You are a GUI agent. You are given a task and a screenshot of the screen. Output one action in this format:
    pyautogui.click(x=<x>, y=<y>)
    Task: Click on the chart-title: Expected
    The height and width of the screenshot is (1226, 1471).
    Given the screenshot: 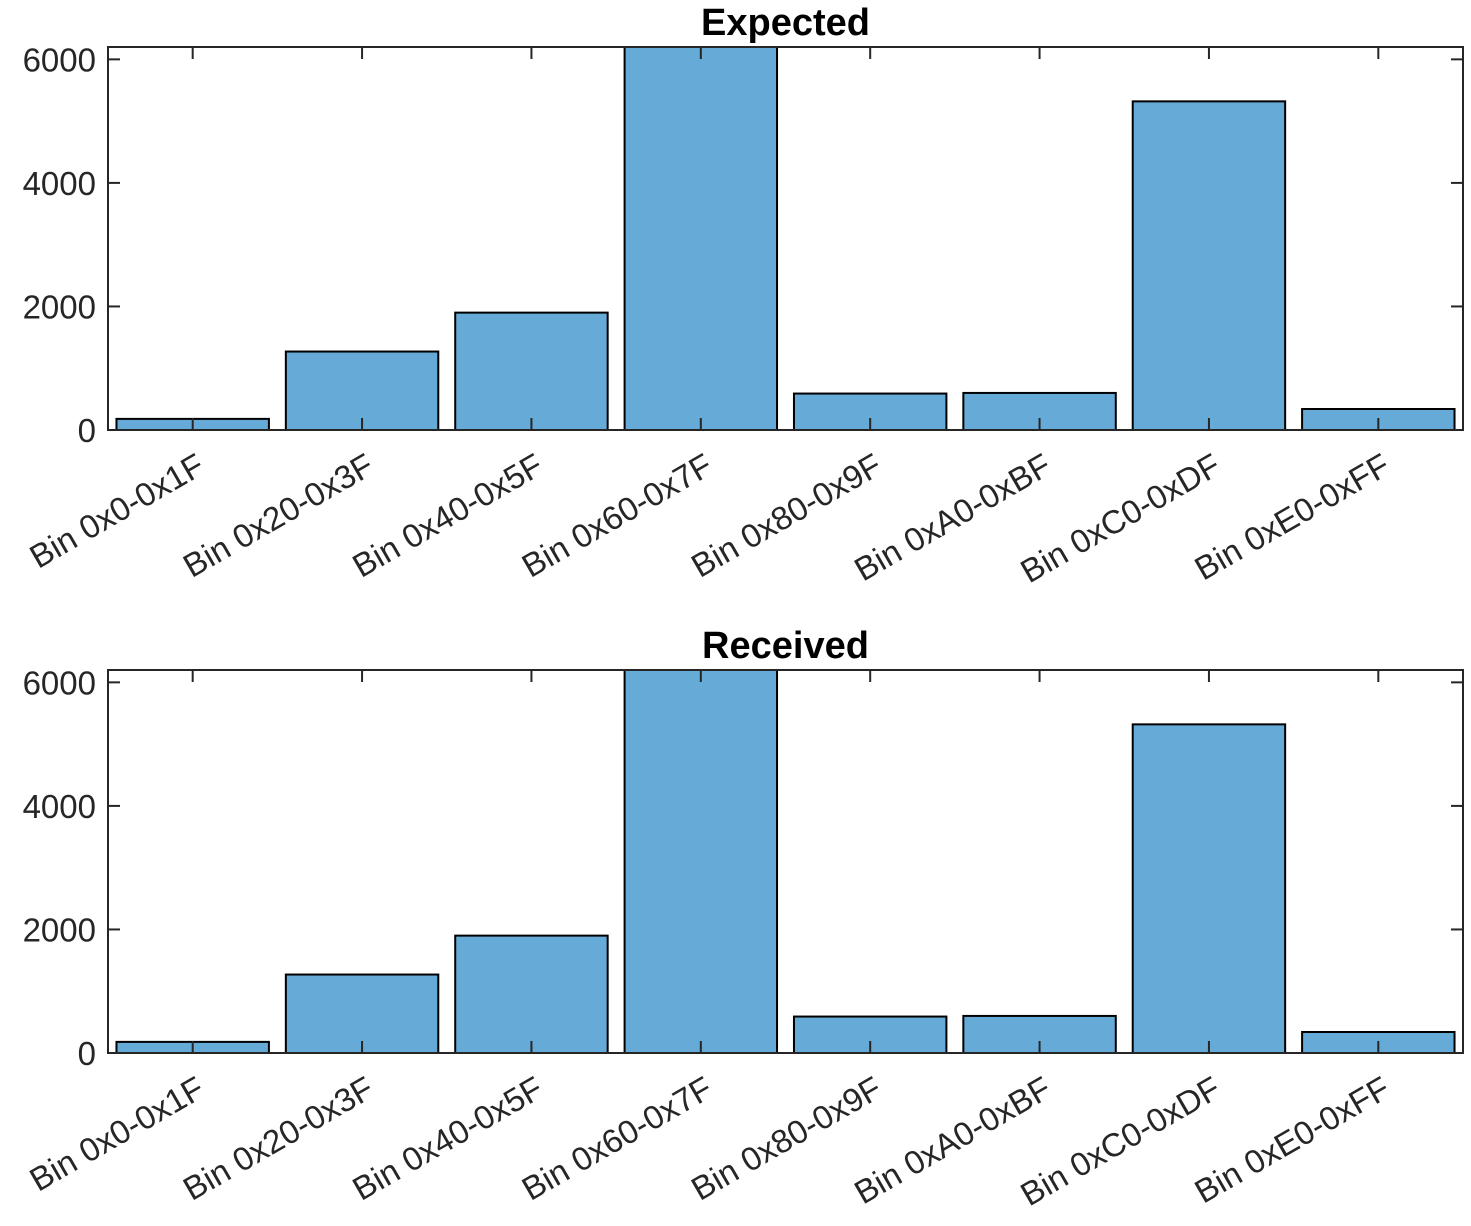 What is the action you would take?
    pyautogui.click(x=785, y=23)
    